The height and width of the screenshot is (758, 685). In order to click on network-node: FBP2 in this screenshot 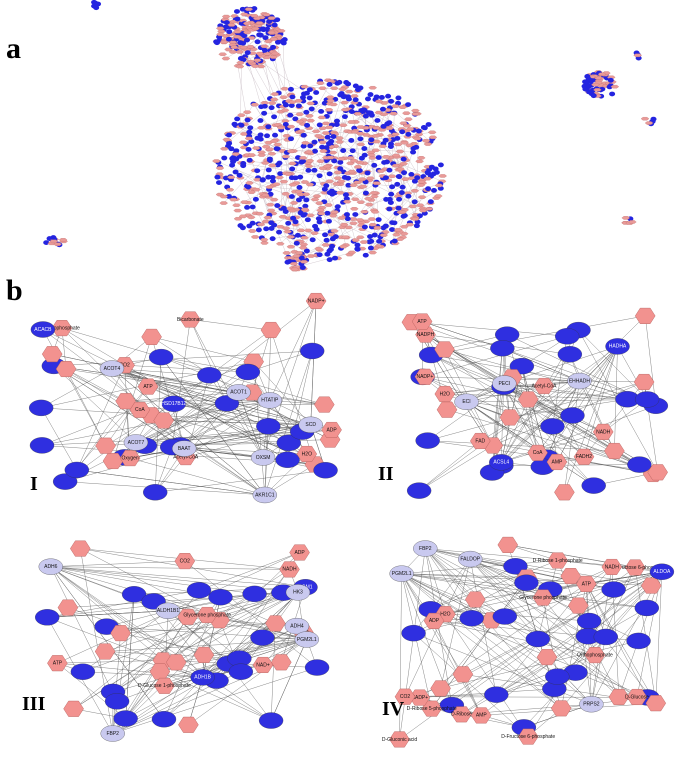, I will do `click(112, 733)`.